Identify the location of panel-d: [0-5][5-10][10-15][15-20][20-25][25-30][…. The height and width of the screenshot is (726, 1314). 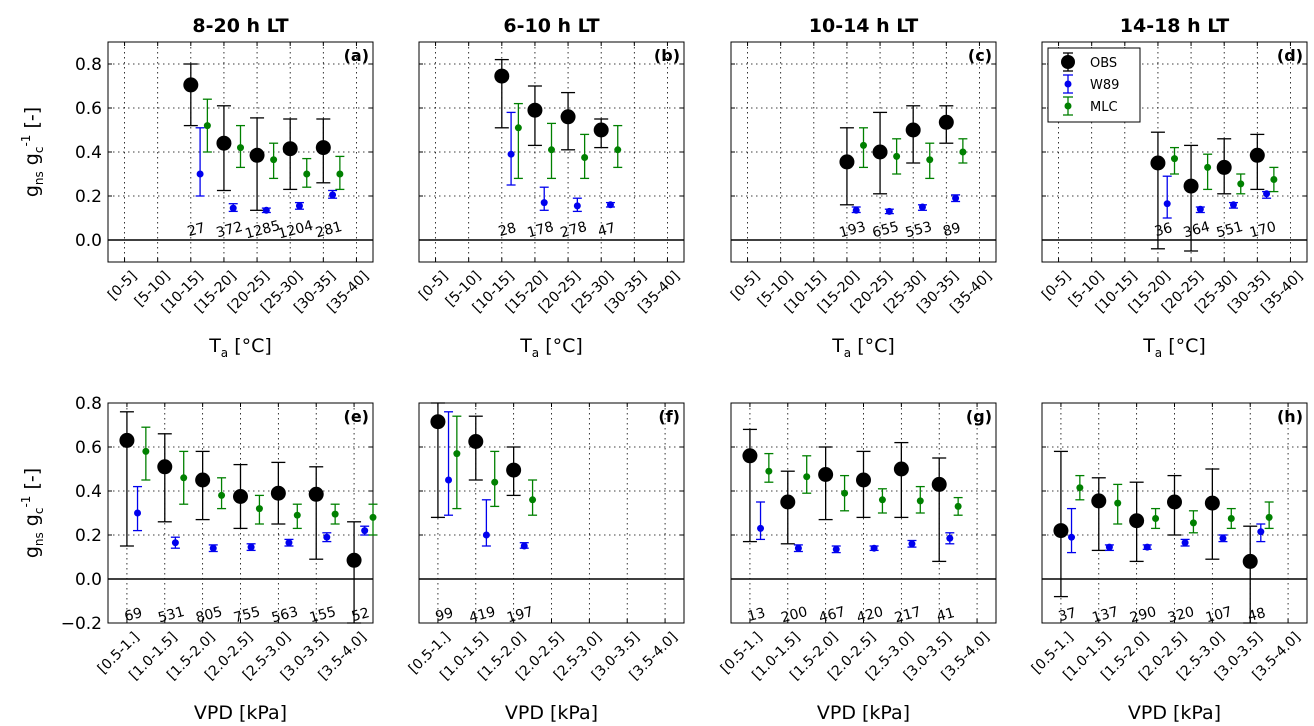
(1173, 165).